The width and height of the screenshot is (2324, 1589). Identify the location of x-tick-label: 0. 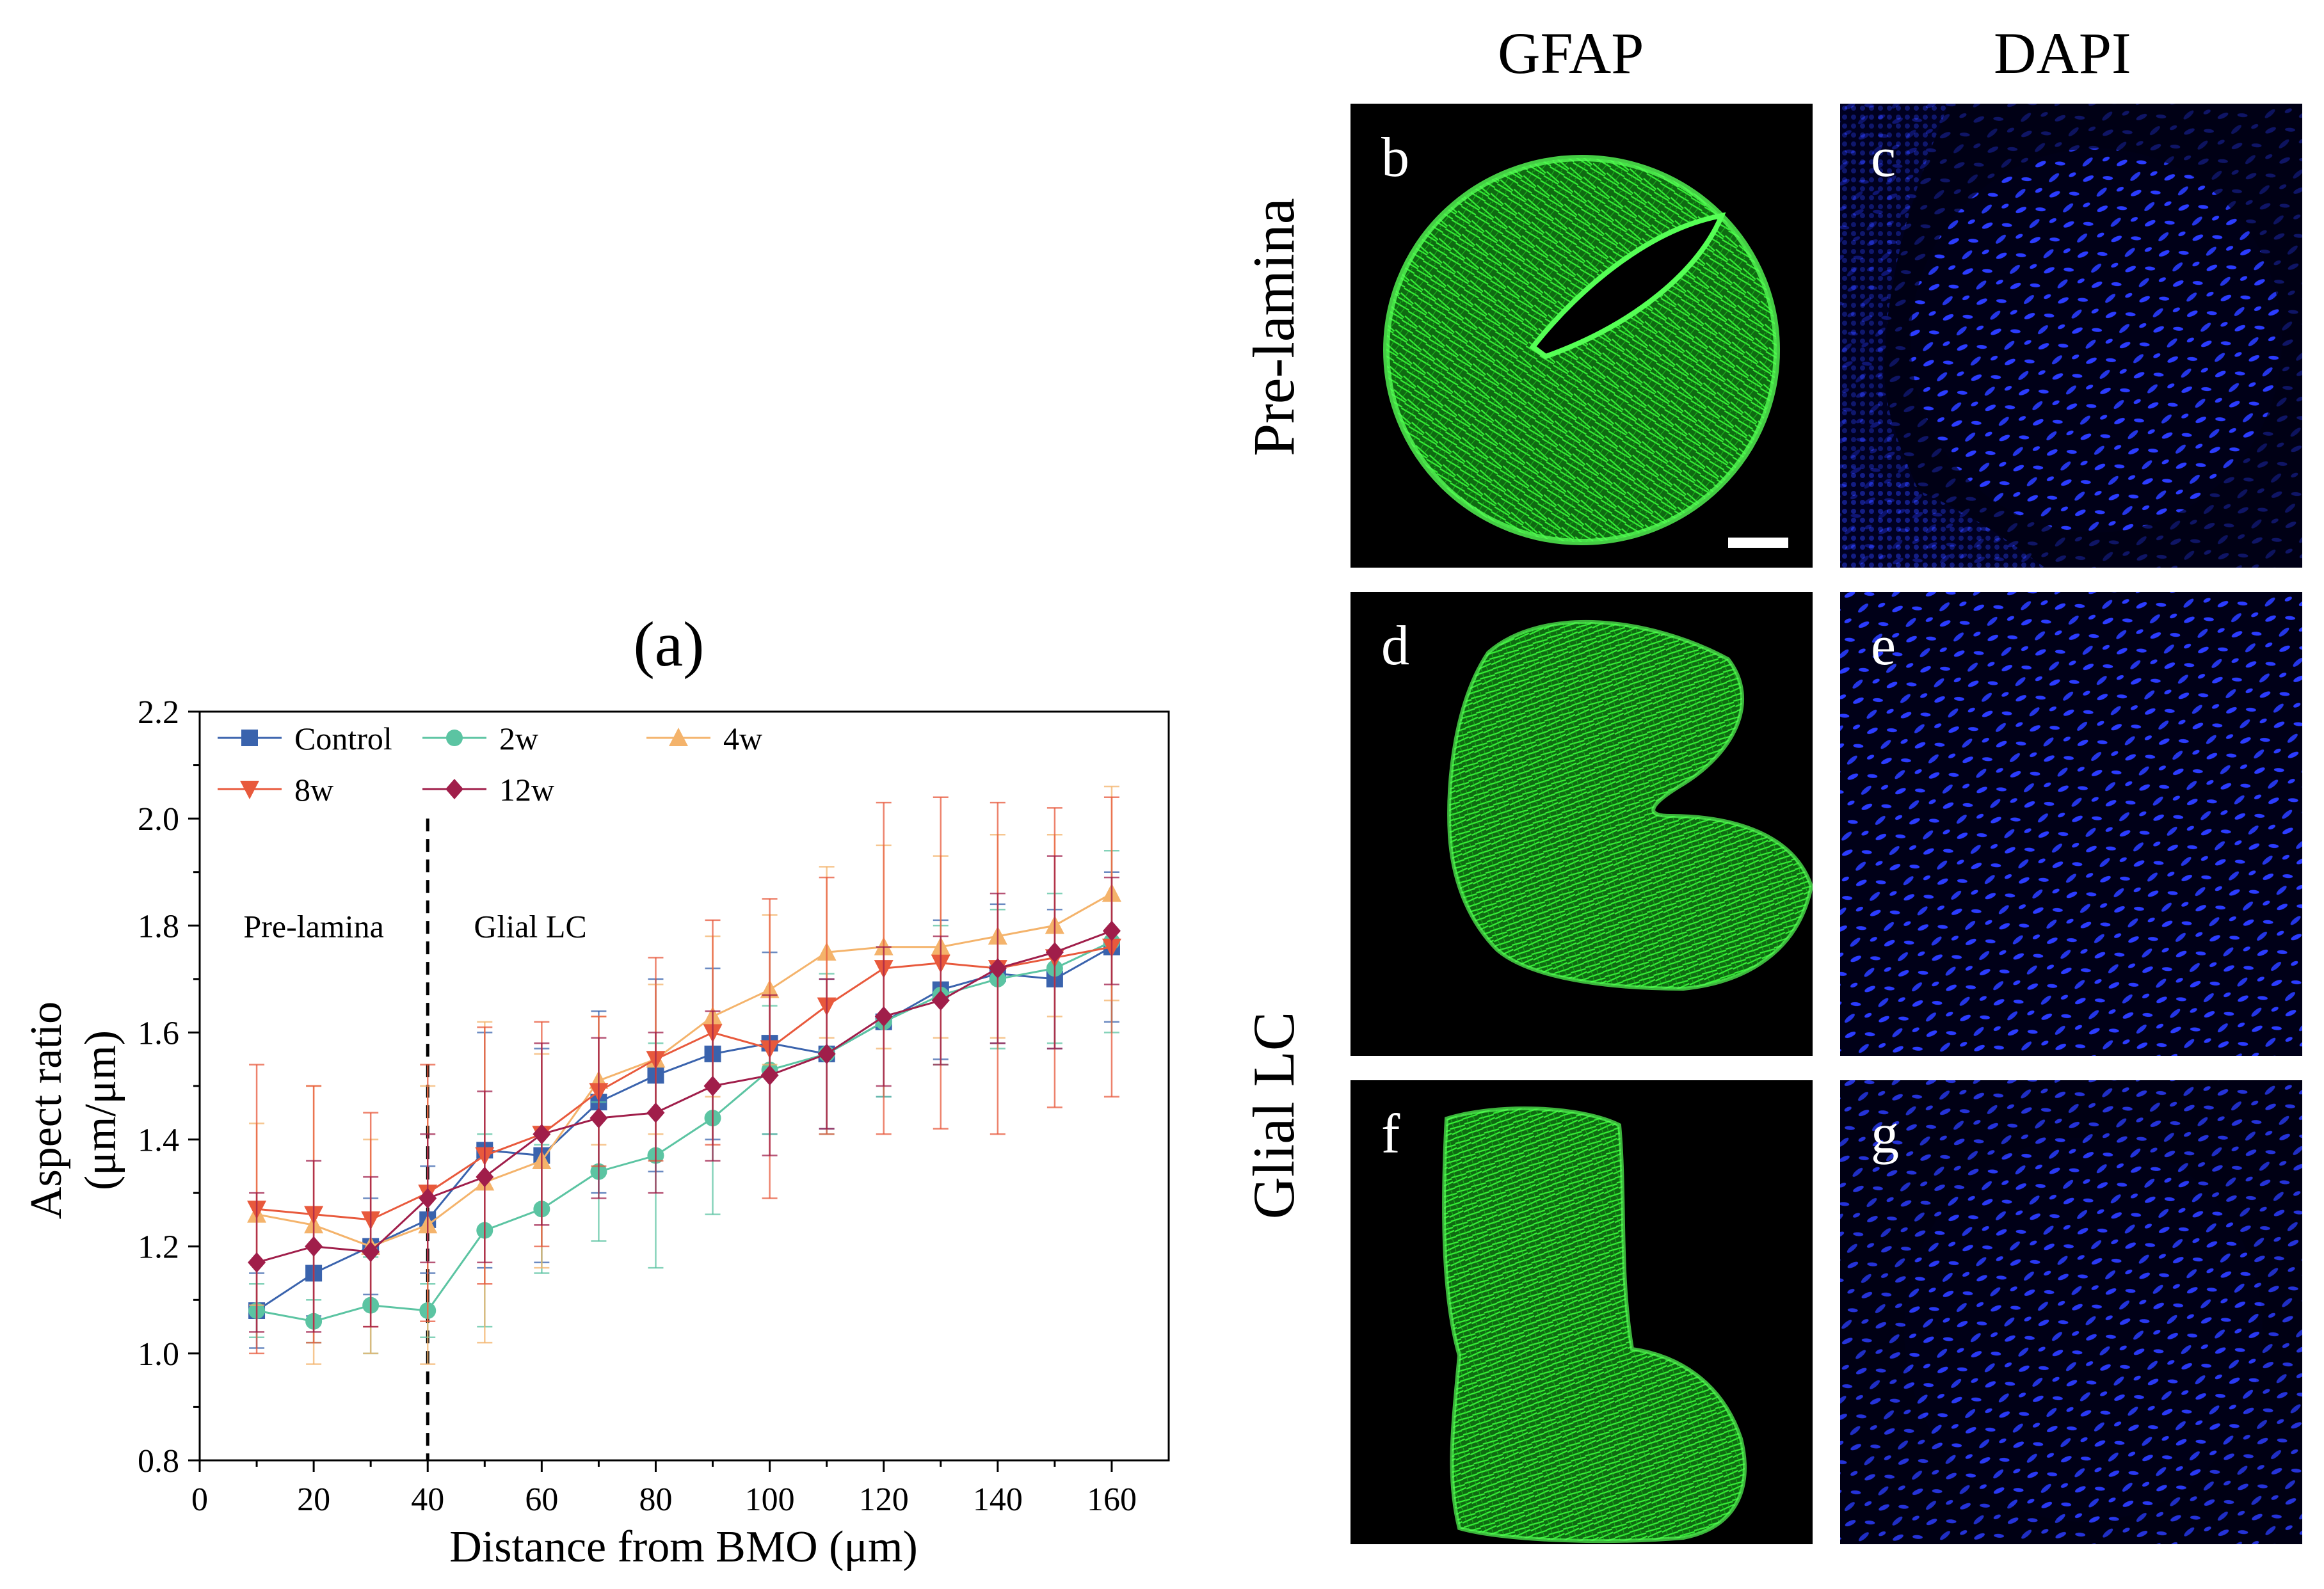
(199, 1500).